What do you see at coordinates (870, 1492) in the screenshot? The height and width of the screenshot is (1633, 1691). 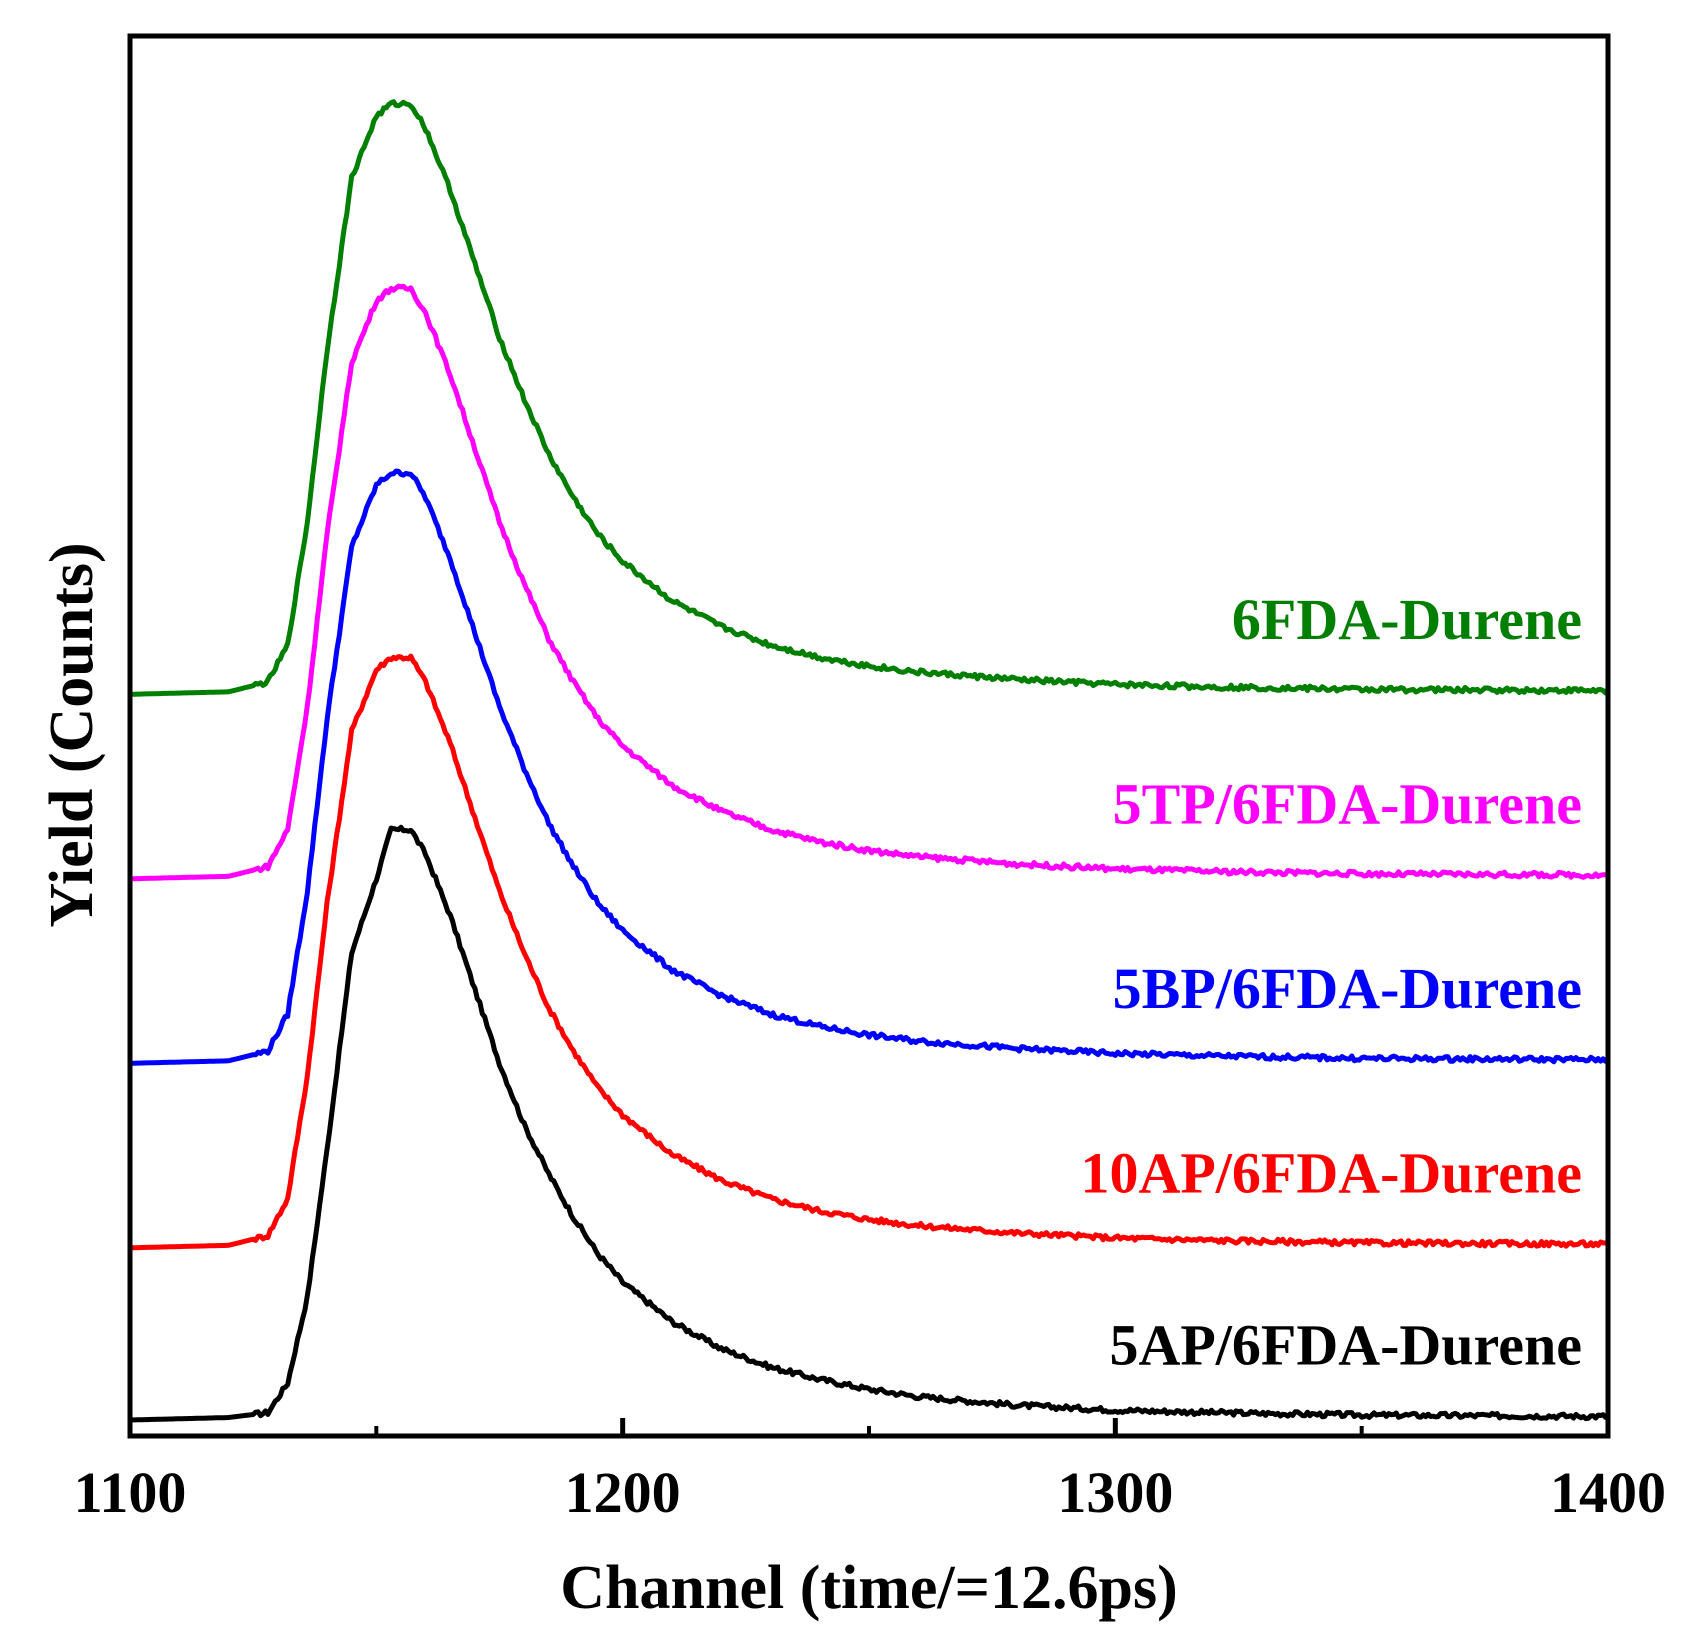 I see `x-axis-tick-labels: 1100 1200 1300 1400` at bounding box center [870, 1492].